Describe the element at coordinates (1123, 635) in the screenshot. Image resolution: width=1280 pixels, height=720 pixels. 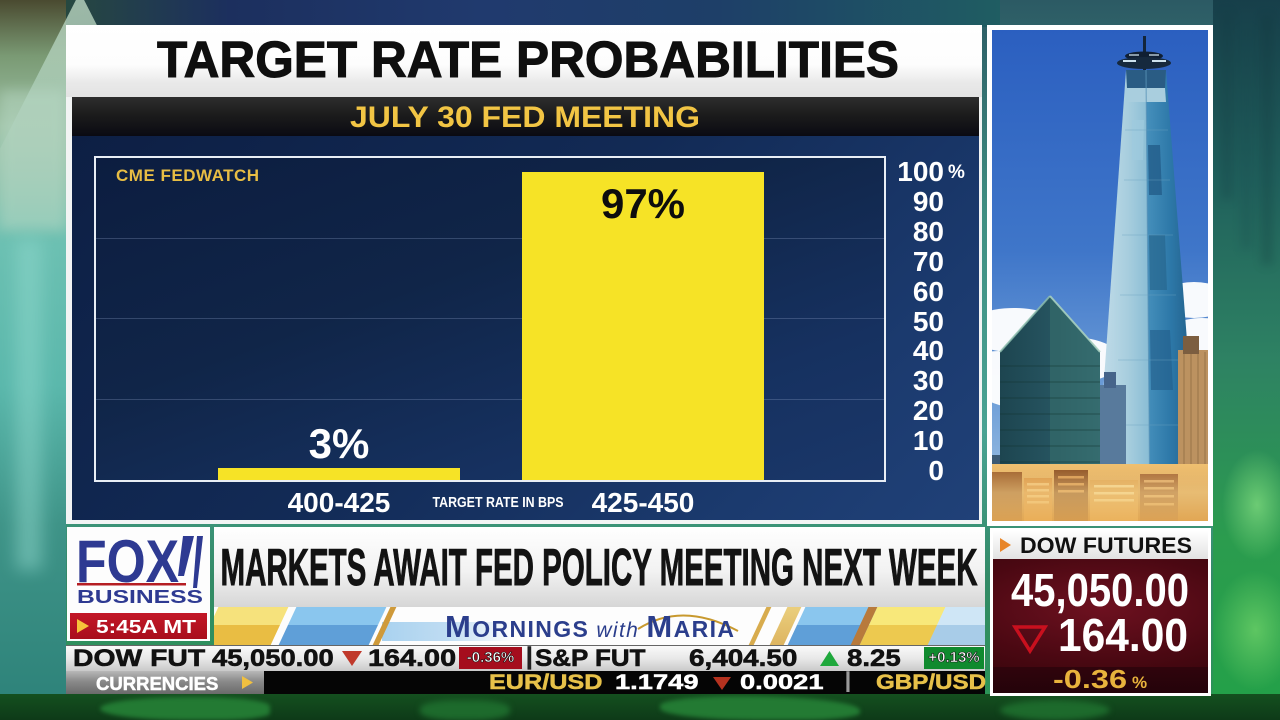
I see `svg-text: 164.00` at that location.